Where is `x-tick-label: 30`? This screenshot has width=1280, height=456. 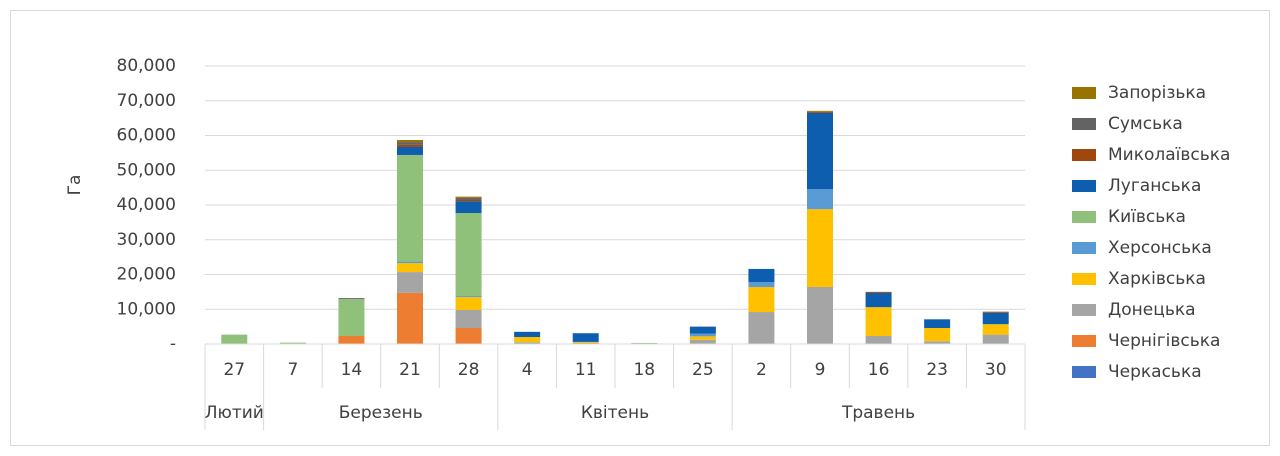
x-tick-label: 30 is located at coordinates (996, 370).